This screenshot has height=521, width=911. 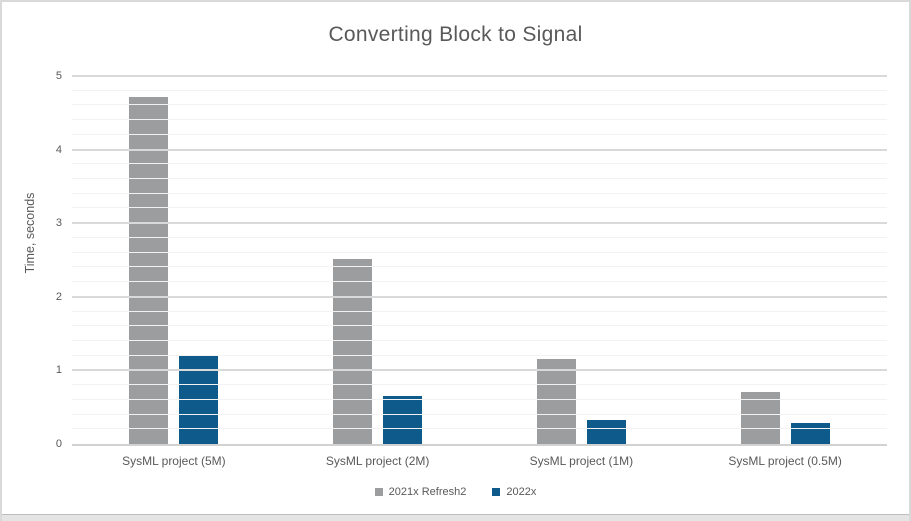 I want to click on category-label: SysML project (1M), so click(x=581, y=461).